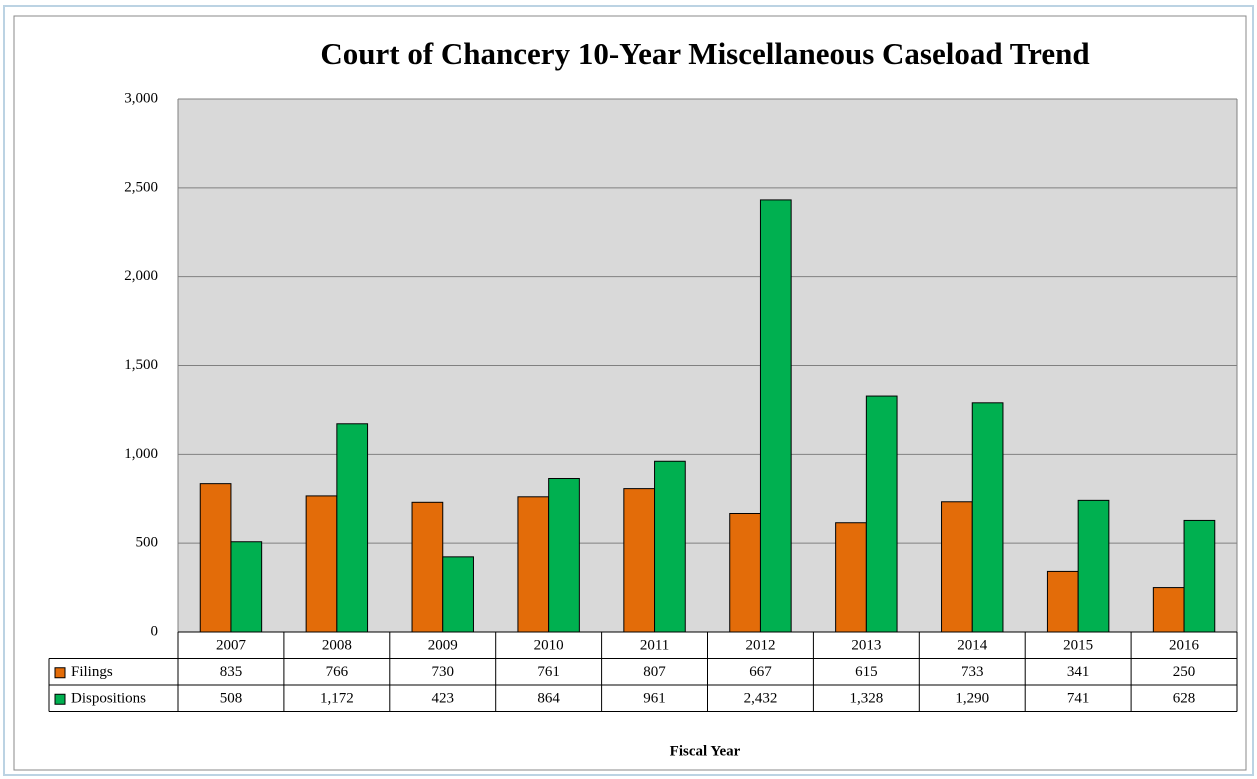 This screenshot has width=1257, height=779. Describe the element at coordinates (866, 699) in the screenshot. I see `table-value: 1,328` at that location.